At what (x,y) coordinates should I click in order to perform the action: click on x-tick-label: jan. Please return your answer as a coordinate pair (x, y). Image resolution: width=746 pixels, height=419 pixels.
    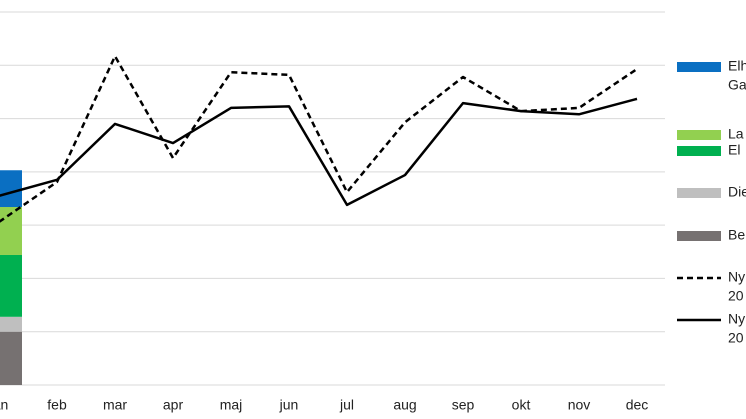
    Looking at the image, I should click on (4, 405).